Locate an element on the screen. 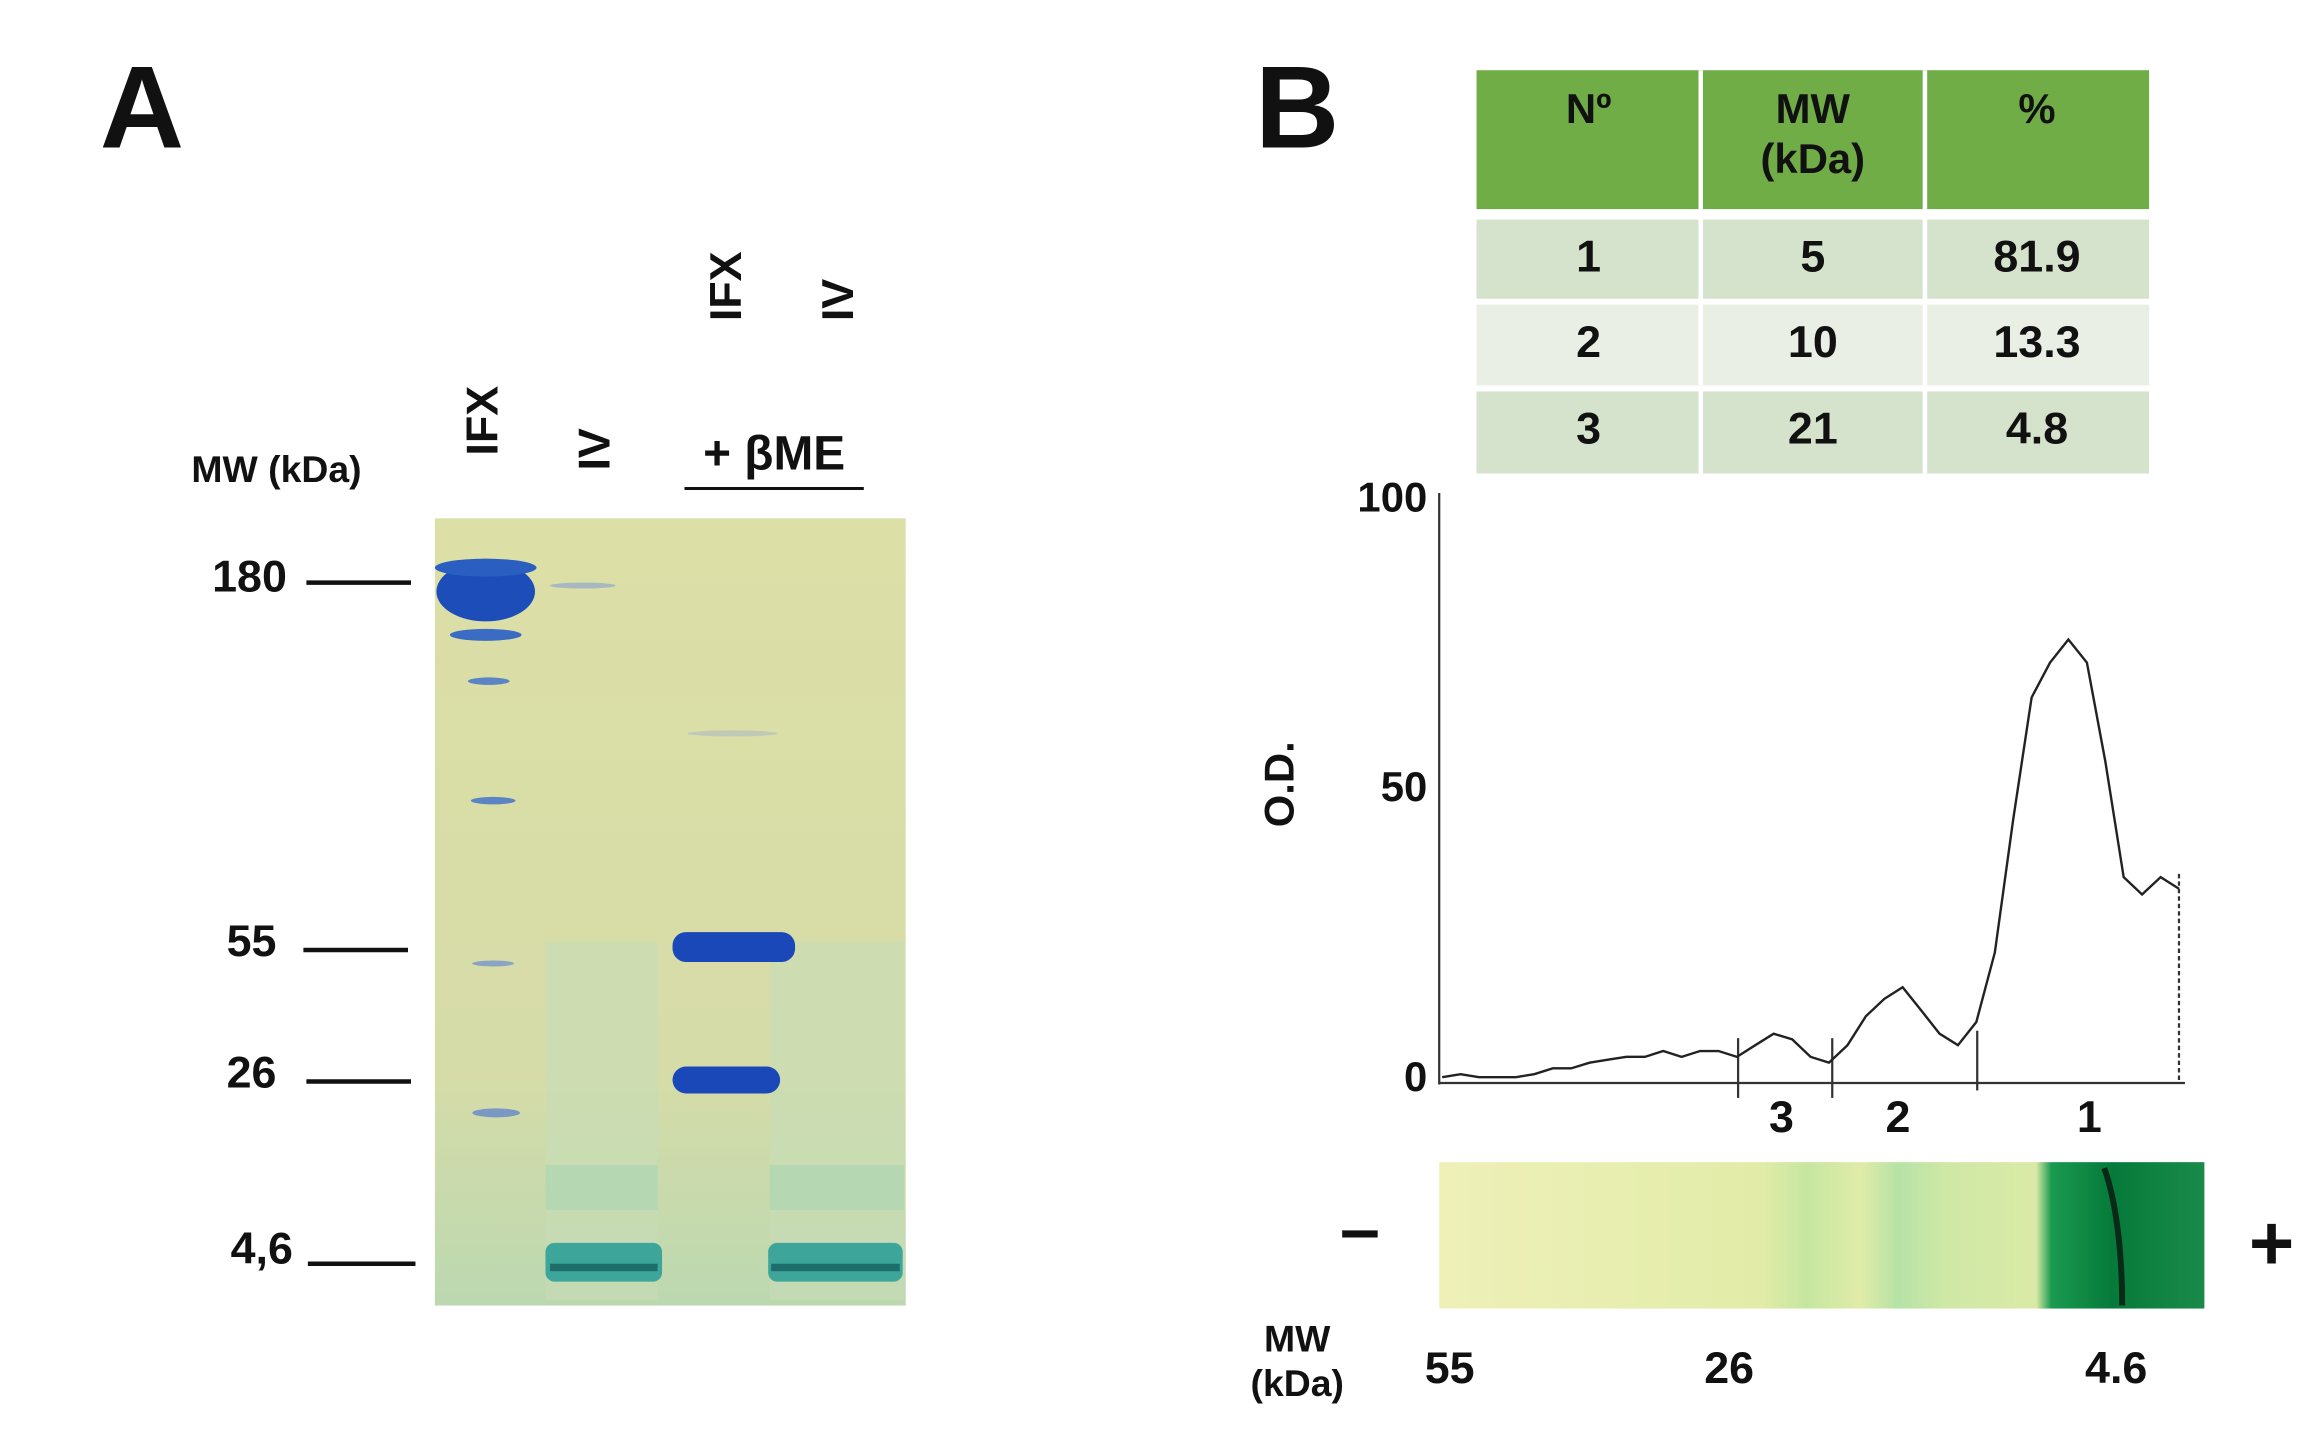  minus-sign: – is located at coordinates (1360, 1229).